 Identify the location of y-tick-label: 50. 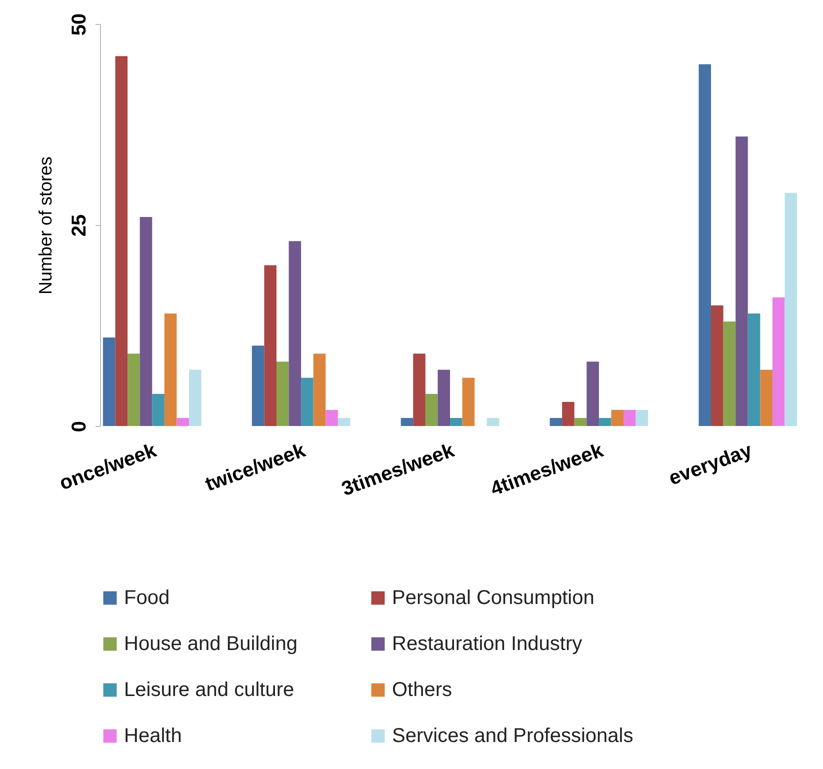
(79, 24).